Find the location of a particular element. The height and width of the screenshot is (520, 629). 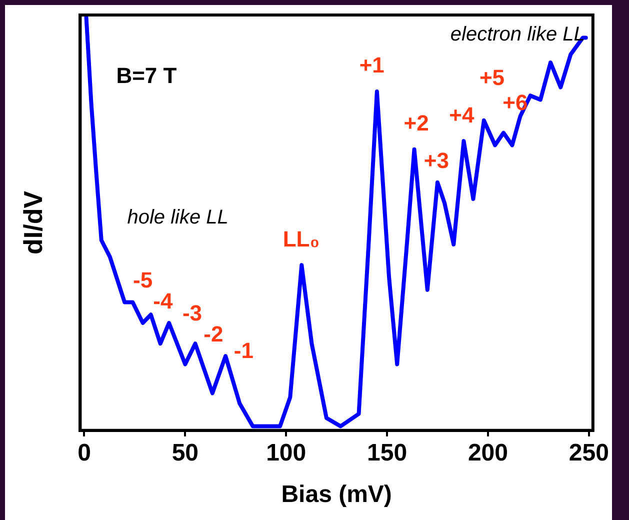

x-tick-label: 0 is located at coordinates (84, 452).